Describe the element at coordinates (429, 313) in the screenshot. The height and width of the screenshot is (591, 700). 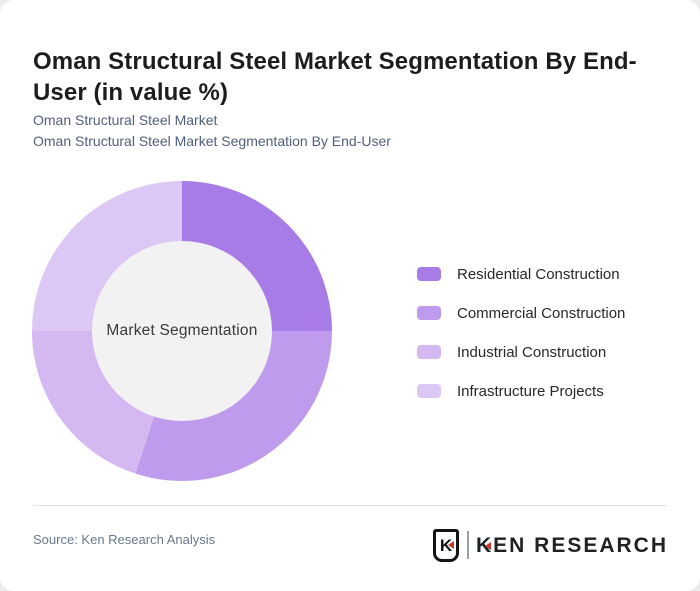
I see `legend-swatch-commercial` at that location.